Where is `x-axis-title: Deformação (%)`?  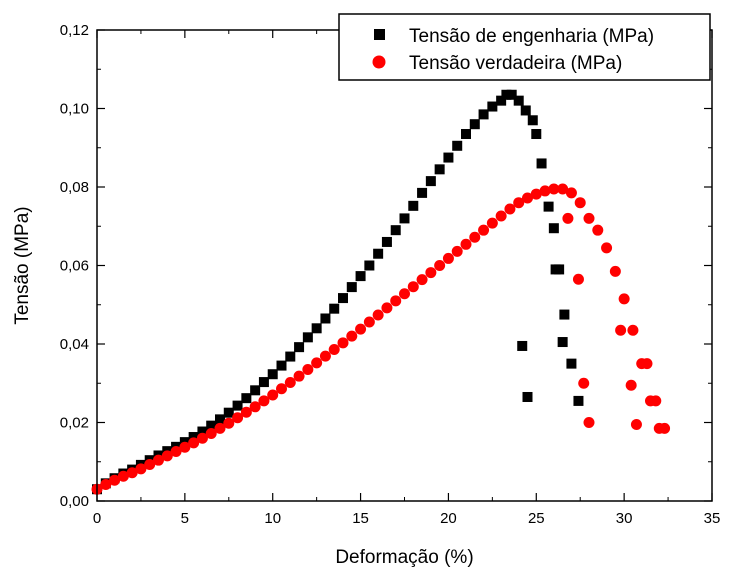
x-axis-title: Deformação (%) is located at coordinates (404, 557).